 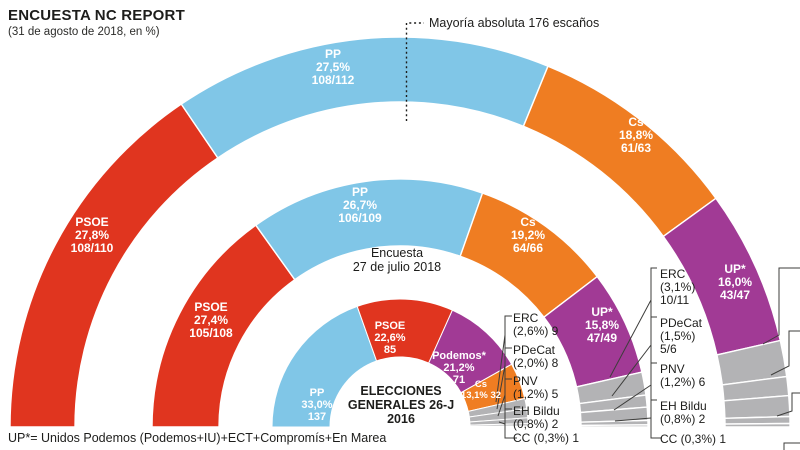 I want to click on arc-label-elecciones-2016-cs: Cs 13,1% 32, so click(x=481, y=390).